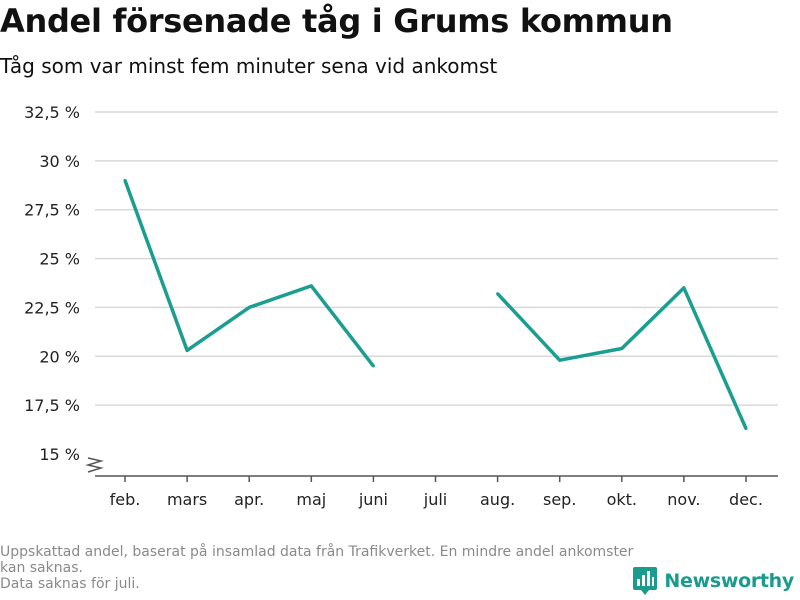  Describe the element at coordinates (59, 356) in the screenshot. I see `y-tick-label: 20 %` at that location.